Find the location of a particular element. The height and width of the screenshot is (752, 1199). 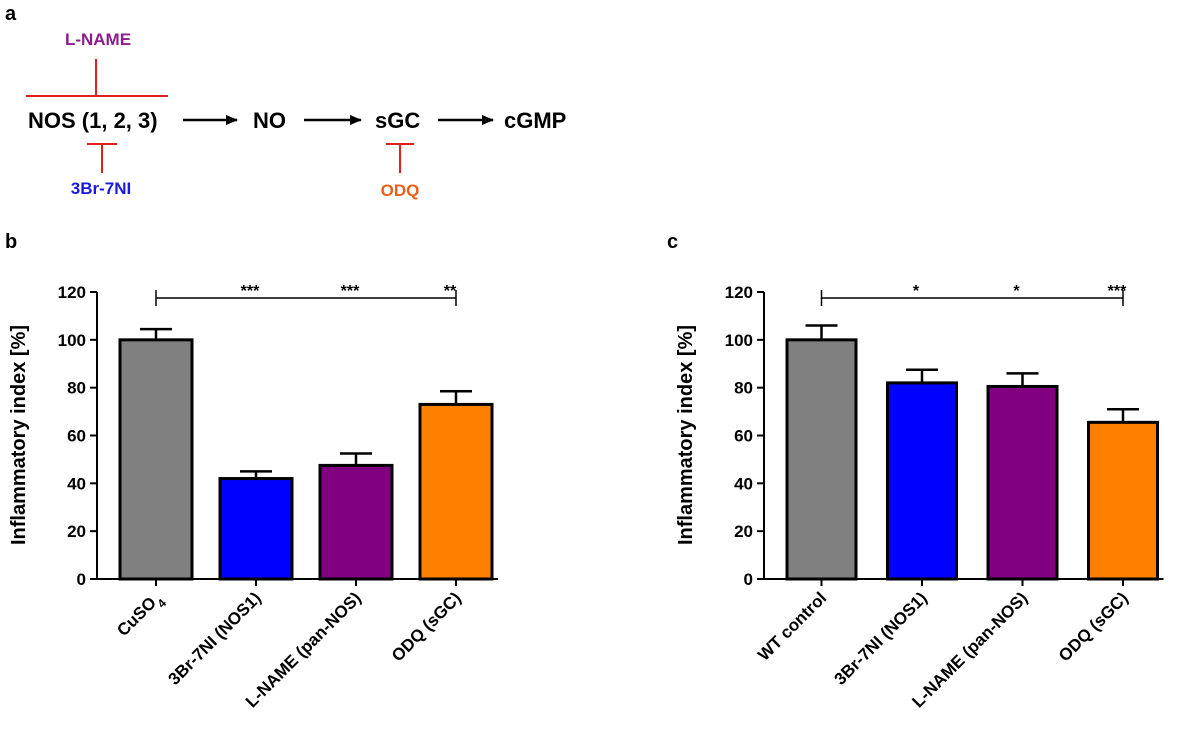

inhibitor-3br7ni-label: 3Br-7NI is located at coordinates (101, 188).